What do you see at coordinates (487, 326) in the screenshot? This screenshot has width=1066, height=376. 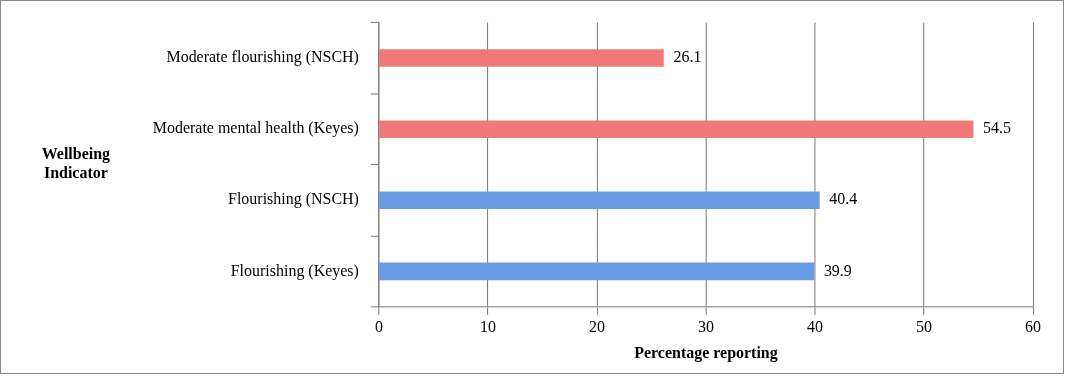 I see `x-tick-label: 10` at bounding box center [487, 326].